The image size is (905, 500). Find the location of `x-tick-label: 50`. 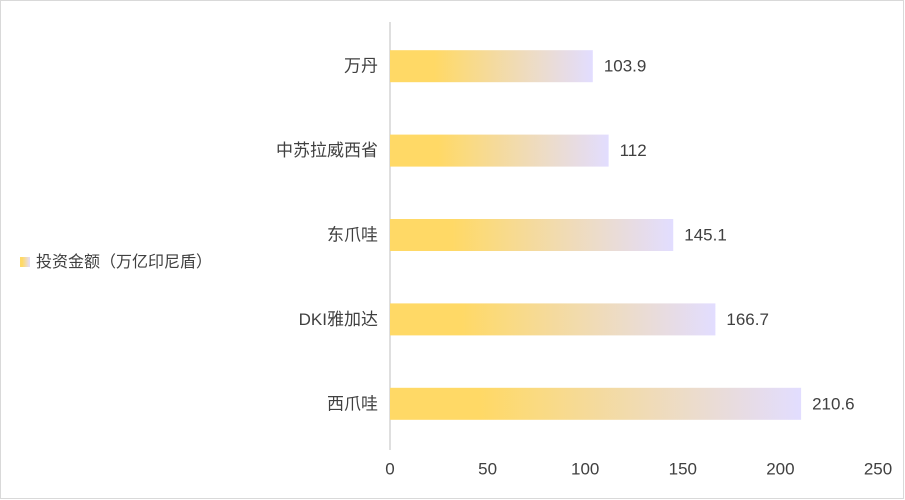

x-tick-label: 50 is located at coordinates (487, 468).